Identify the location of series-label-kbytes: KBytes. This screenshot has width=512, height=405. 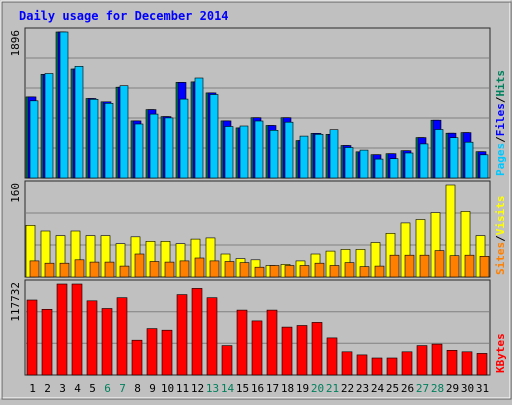
(500, 353).